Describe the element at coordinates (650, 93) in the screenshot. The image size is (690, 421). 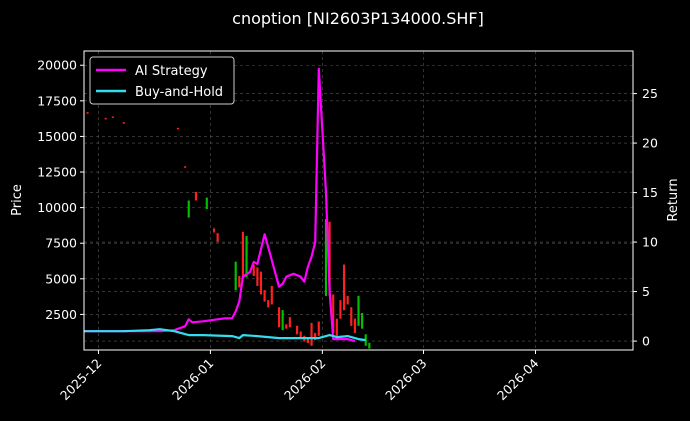
I see `y2-tick-label: 25` at that location.